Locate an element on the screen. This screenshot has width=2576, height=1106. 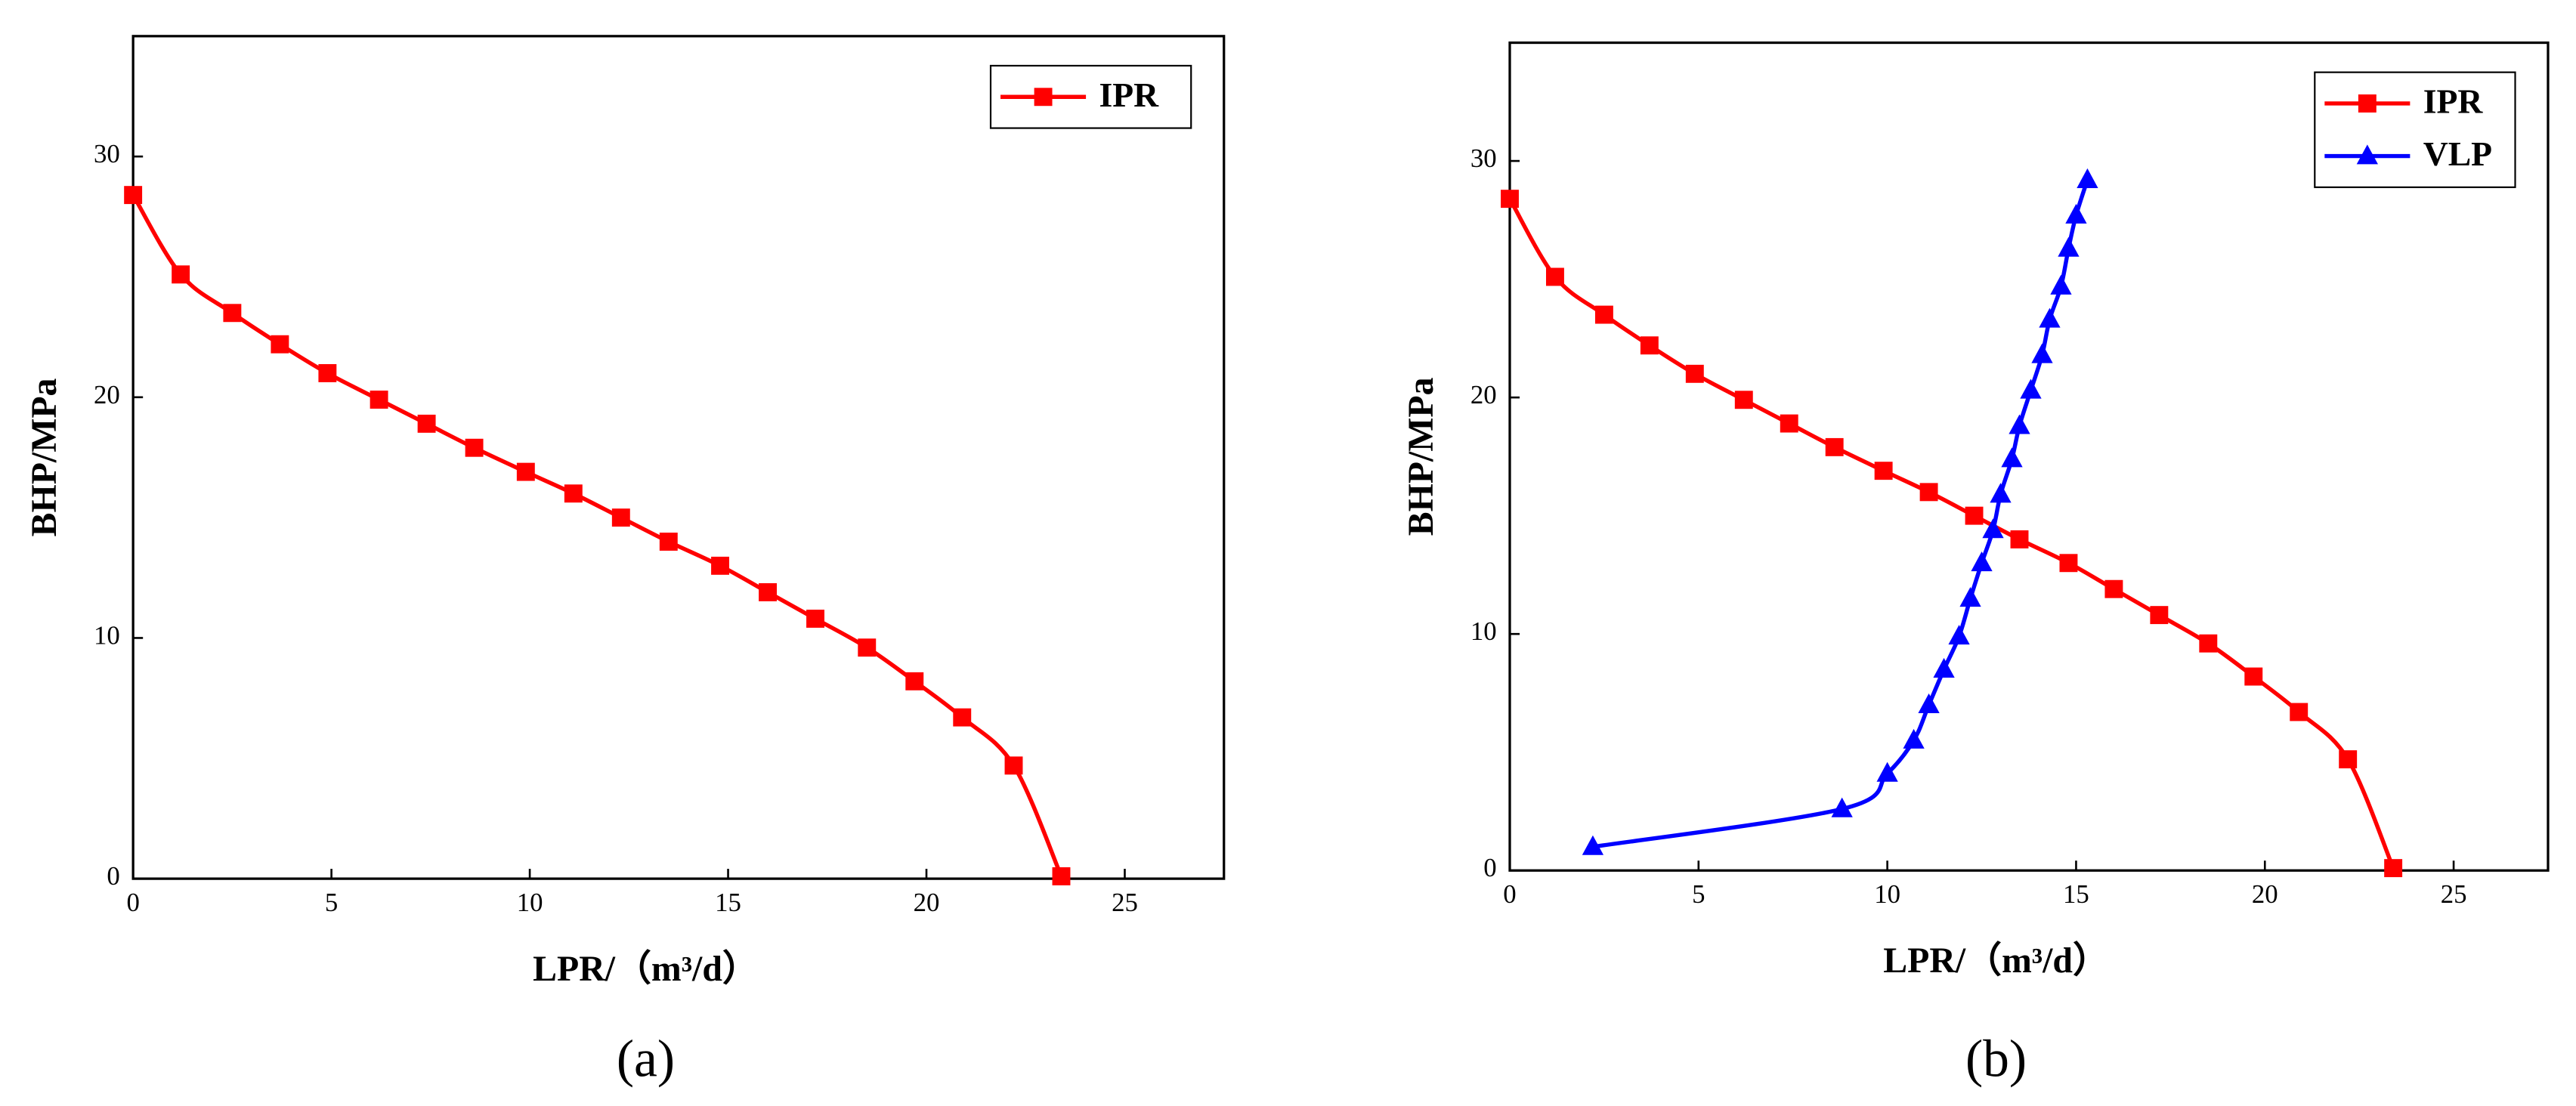
subplot-label: (b) is located at coordinates (1996, 1059).